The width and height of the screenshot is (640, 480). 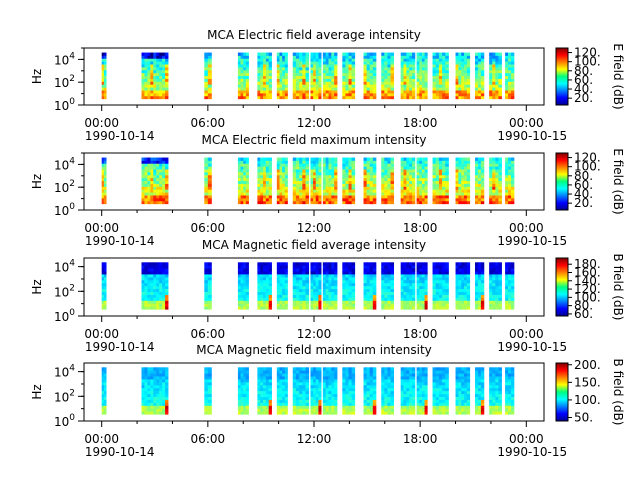 What do you see at coordinates (243, 181) in the screenshot?
I see `data-block` at bounding box center [243, 181].